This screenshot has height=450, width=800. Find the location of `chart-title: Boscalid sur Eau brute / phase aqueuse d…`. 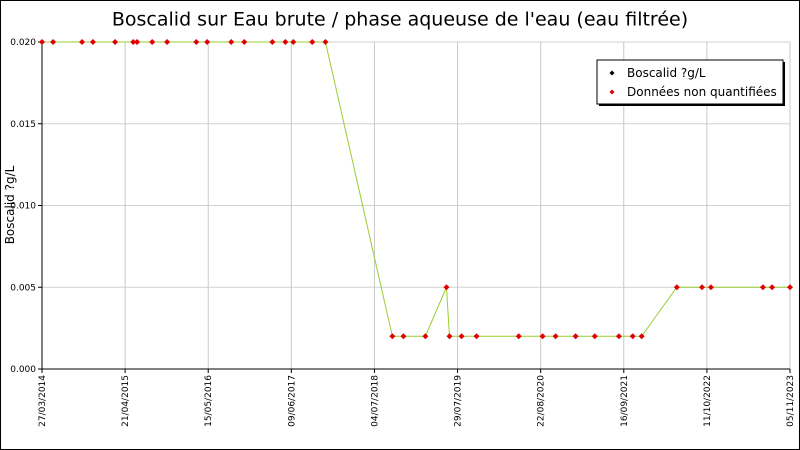

chart-title: Boscalid sur Eau brute / phase aqueuse d… is located at coordinates (400, 20).